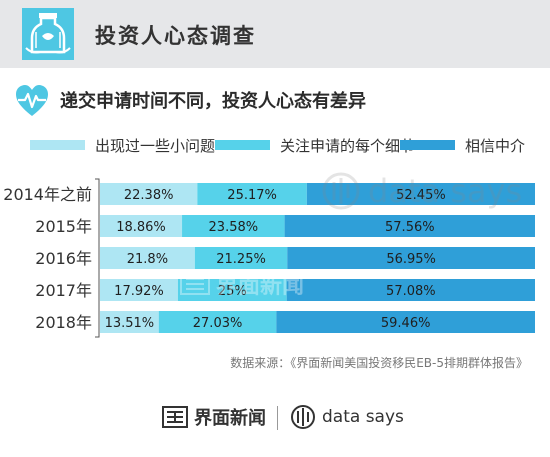 This screenshot has width=550, height=457. Describe the element at coordinates (303, 417) in the screenshot. I see `data-says-logo-icon` at that location.